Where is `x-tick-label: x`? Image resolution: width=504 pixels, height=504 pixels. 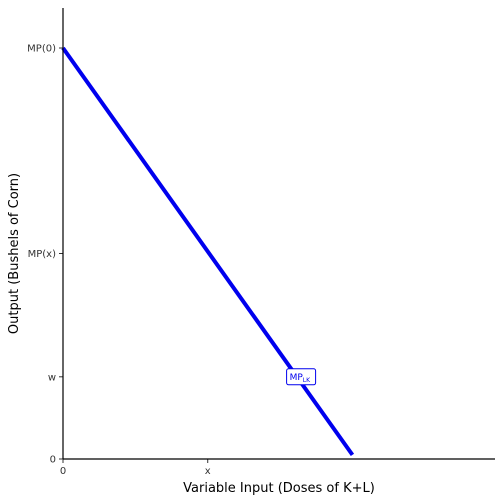 x-tick-label: x is located at coordinates (208, 471).